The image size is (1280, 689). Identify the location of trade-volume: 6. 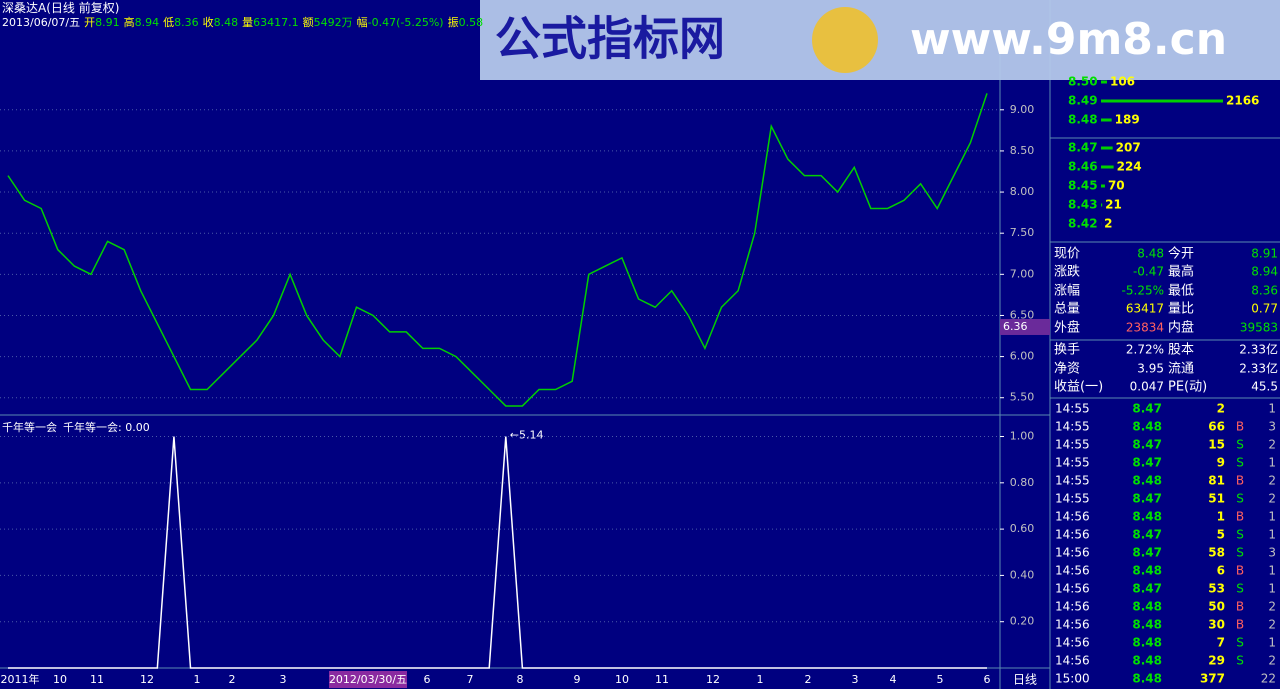
(1221, 571).